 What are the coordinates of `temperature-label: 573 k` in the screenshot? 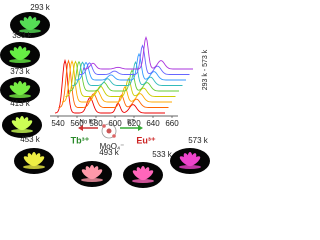 It's located at (198, 140).